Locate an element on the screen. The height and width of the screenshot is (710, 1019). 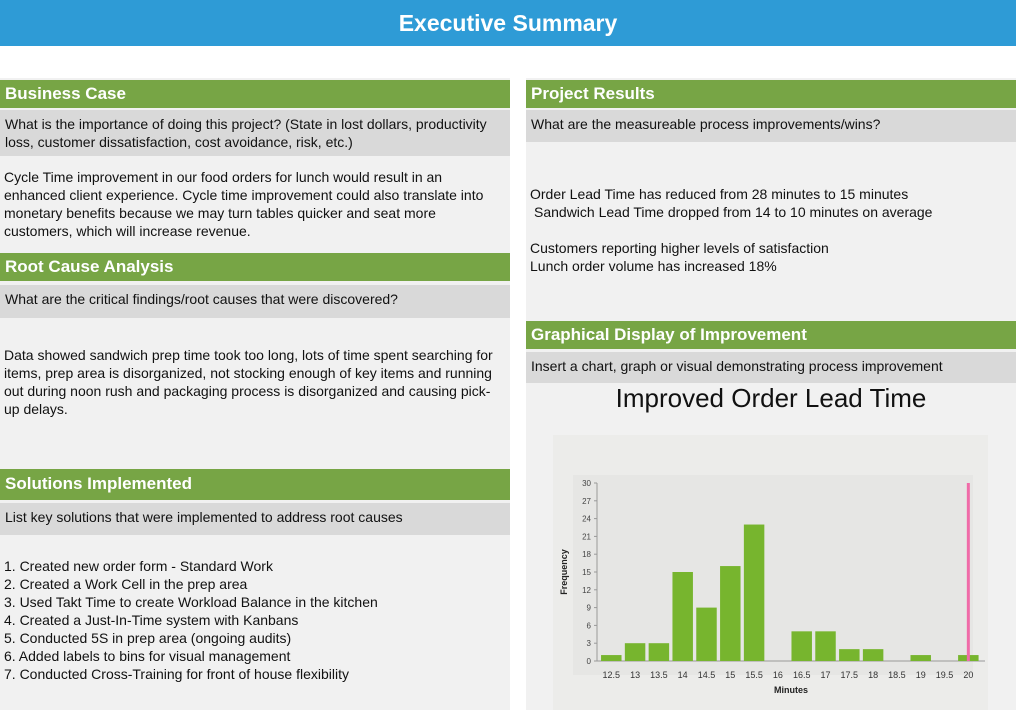
x-tick-label: 13.5 is located at coordinates (659, 675).